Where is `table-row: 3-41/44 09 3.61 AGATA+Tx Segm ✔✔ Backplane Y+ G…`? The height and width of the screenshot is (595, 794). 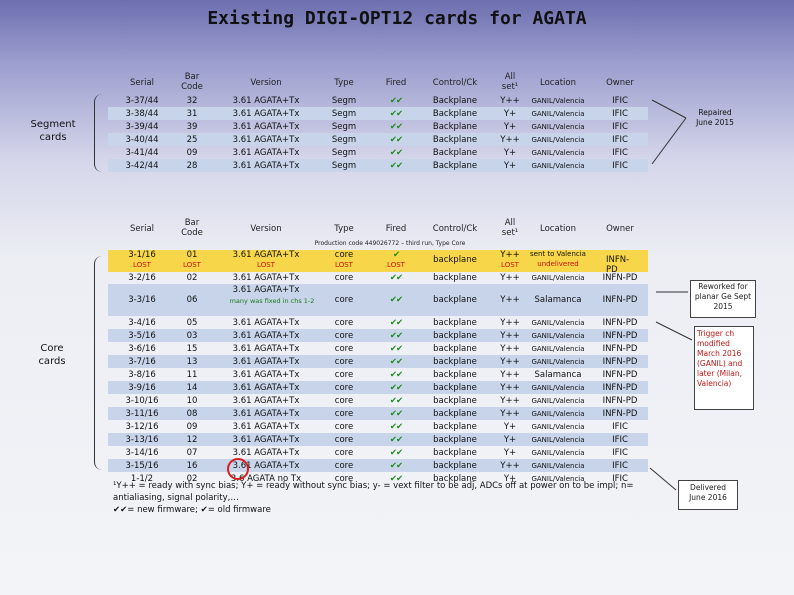 table-row: 3-41/44 09 3.61 AGATA+Tx Segm ✔✔ Backplane Y+ G… is located at coordinates (378, 152).